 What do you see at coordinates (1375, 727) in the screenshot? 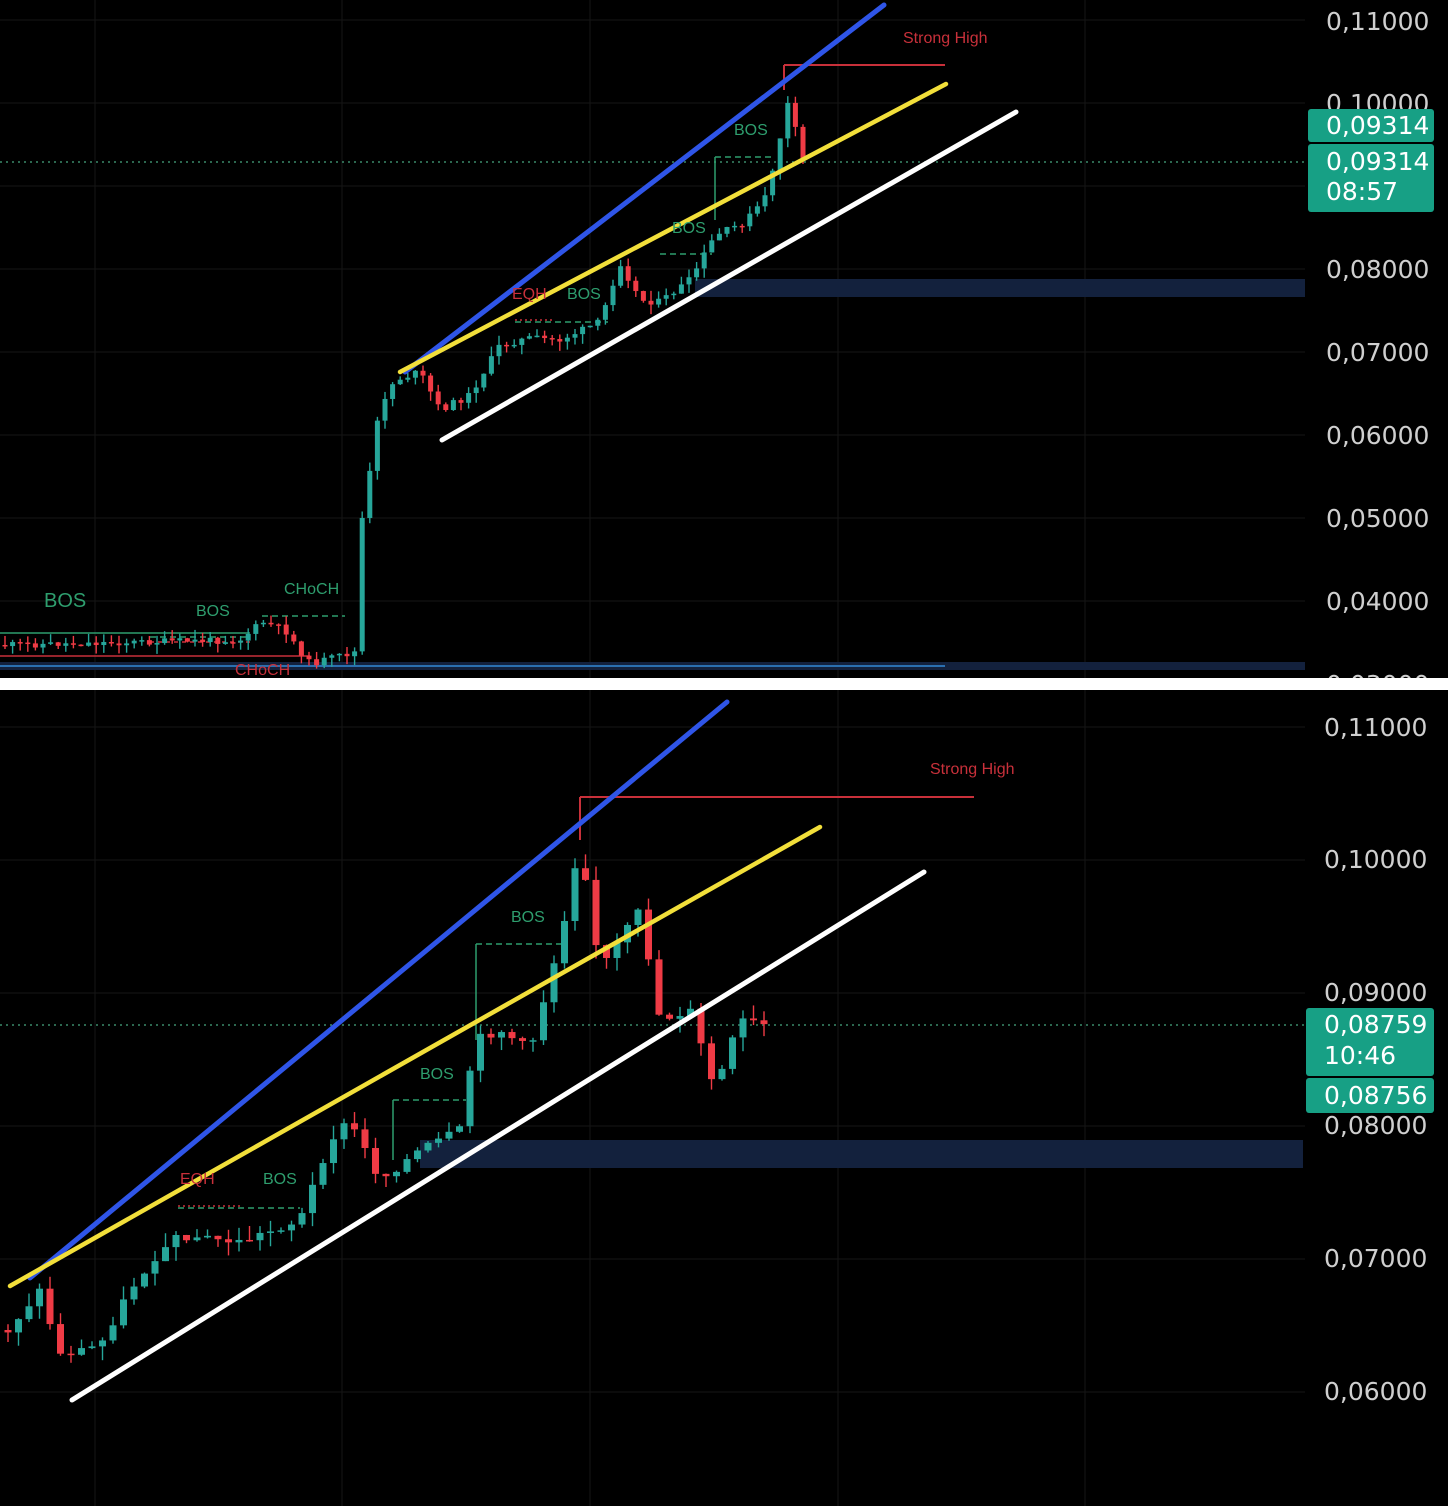
I see `y-tick-label: 0,11000` at bounding box center [1375, 727].